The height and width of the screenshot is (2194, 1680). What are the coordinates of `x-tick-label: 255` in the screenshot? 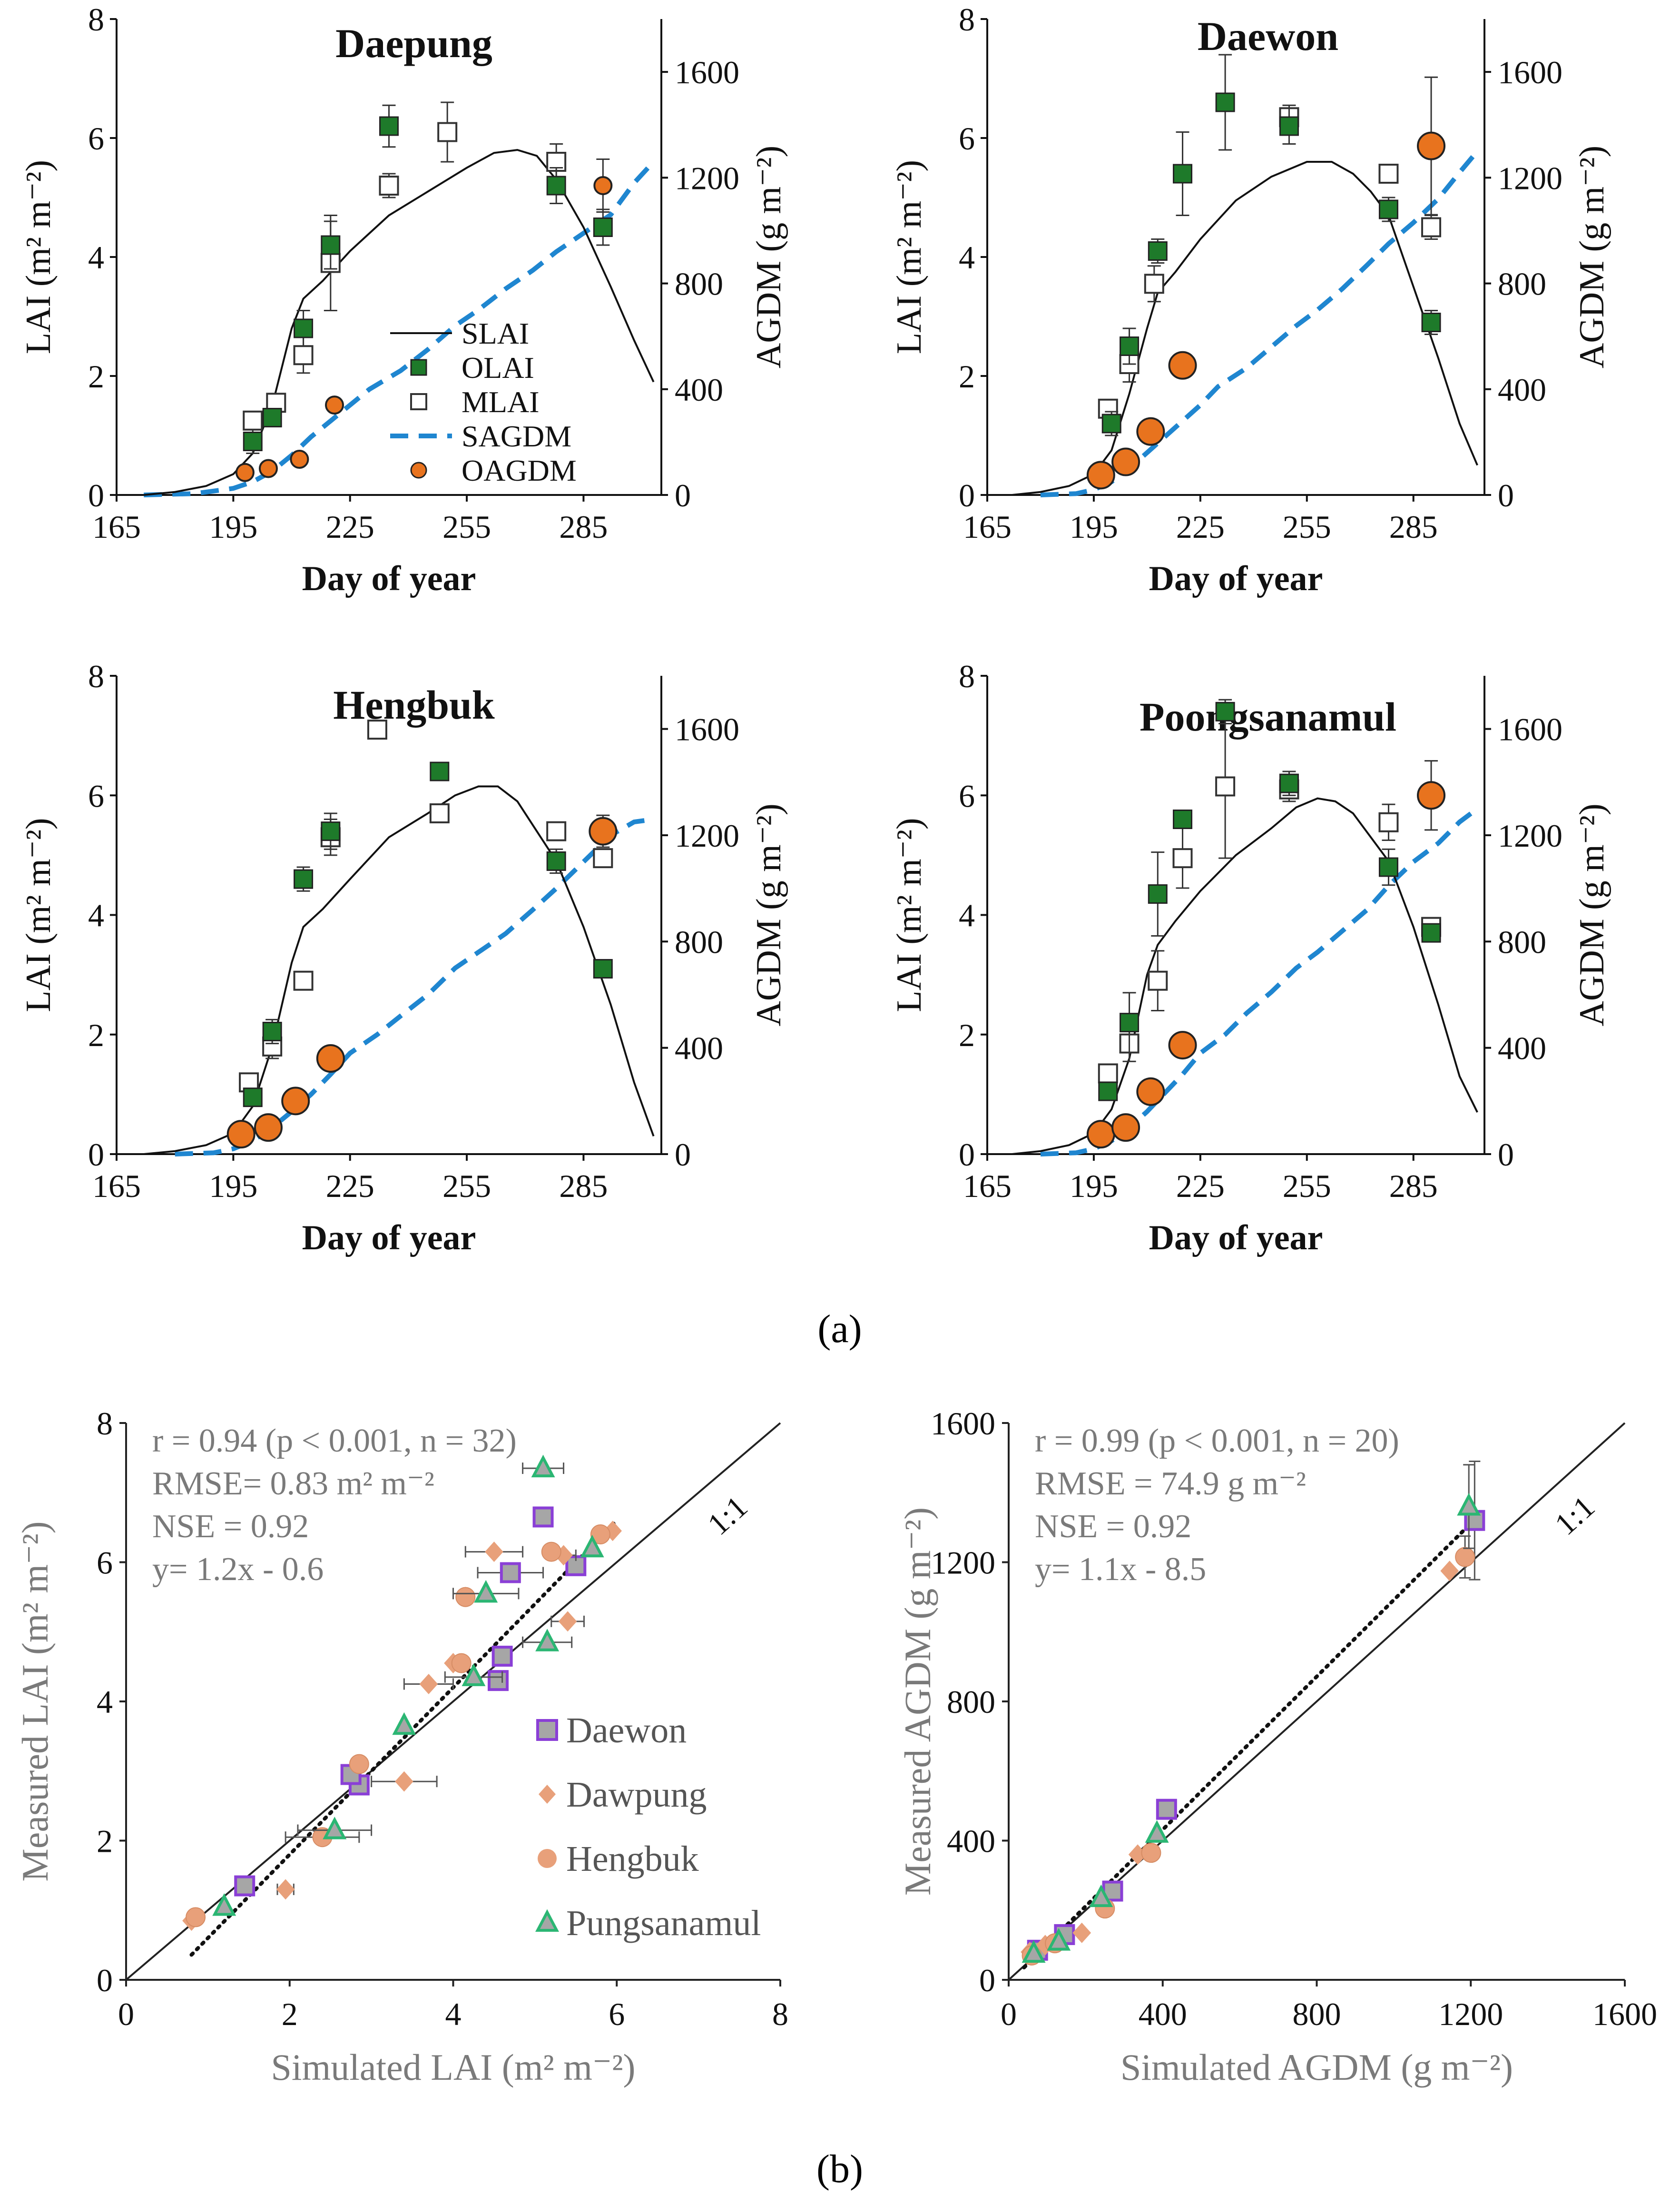 It's located at (1307, 527).